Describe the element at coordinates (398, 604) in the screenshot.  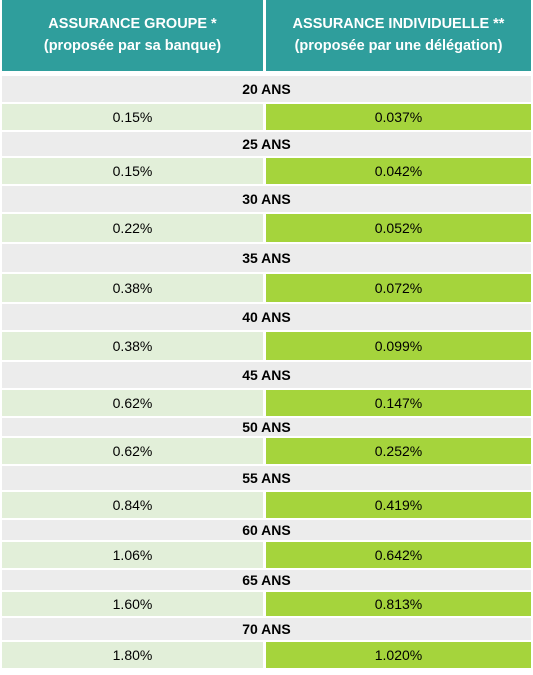
I see `individual-rate-cell: 0.813%` at that location.